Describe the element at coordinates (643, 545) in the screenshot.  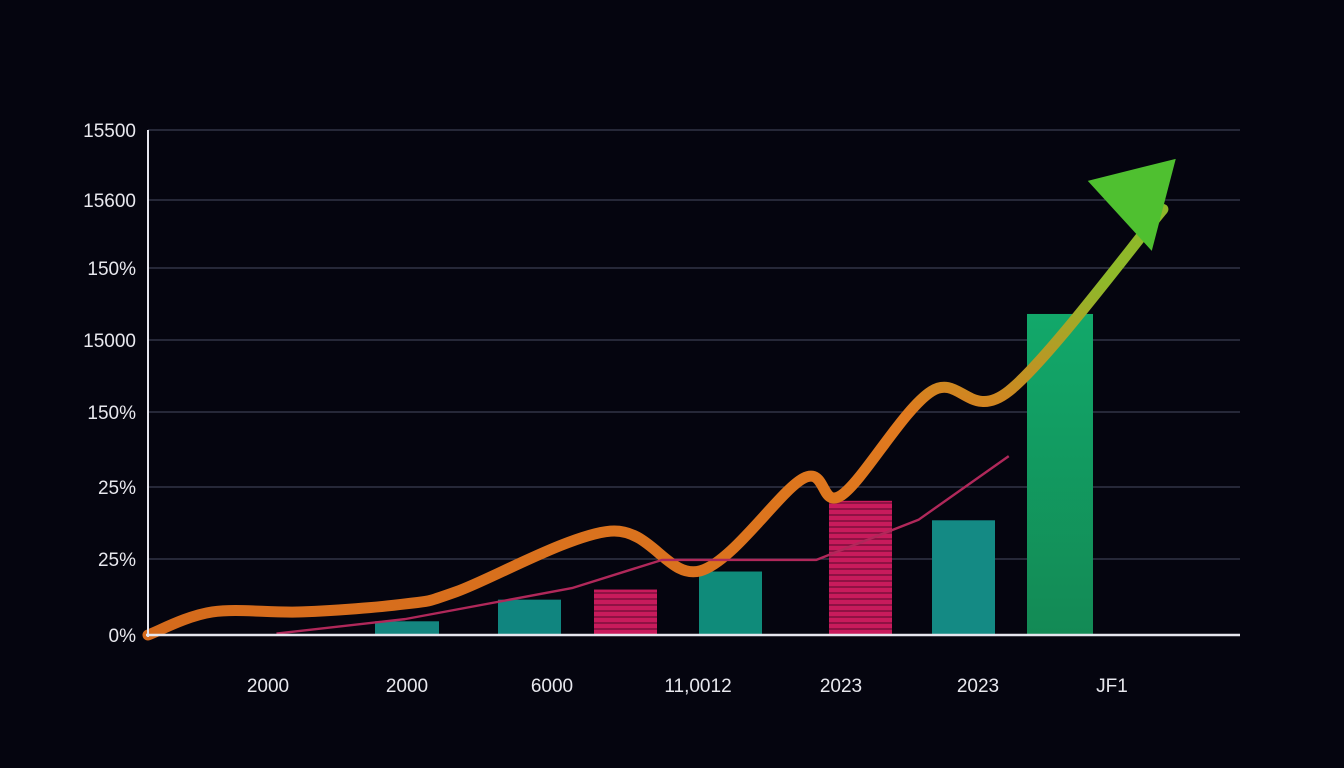
I see `thin-trend-line` at that location.